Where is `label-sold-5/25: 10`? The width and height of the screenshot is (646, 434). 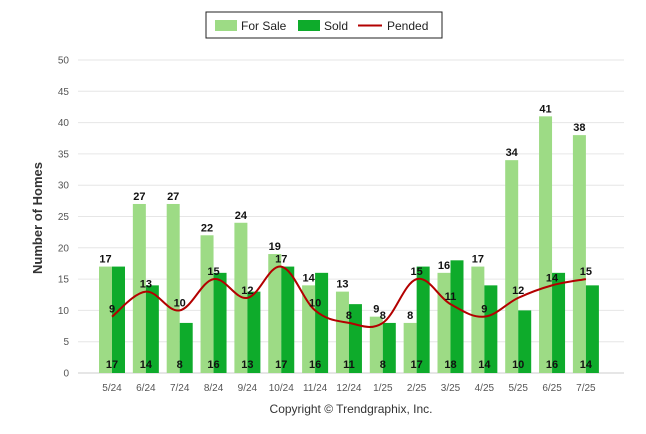
label-sold-5/25: 10 is located at coordinates (518, 365).